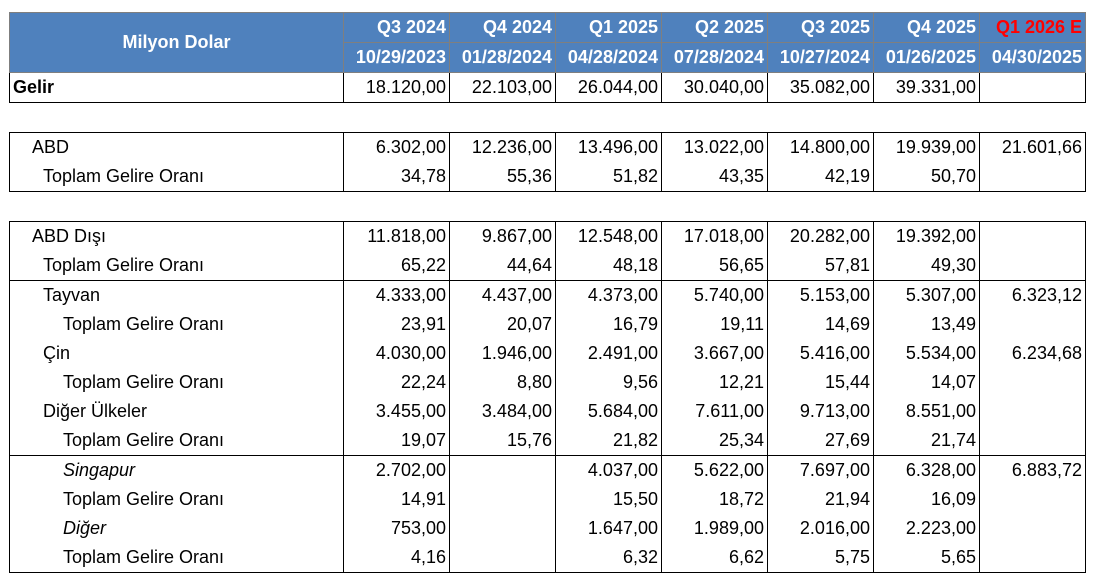 This screenshot has height=573, width=1094. I want to click on cell-value: 13.496,00, so click(608, 147).